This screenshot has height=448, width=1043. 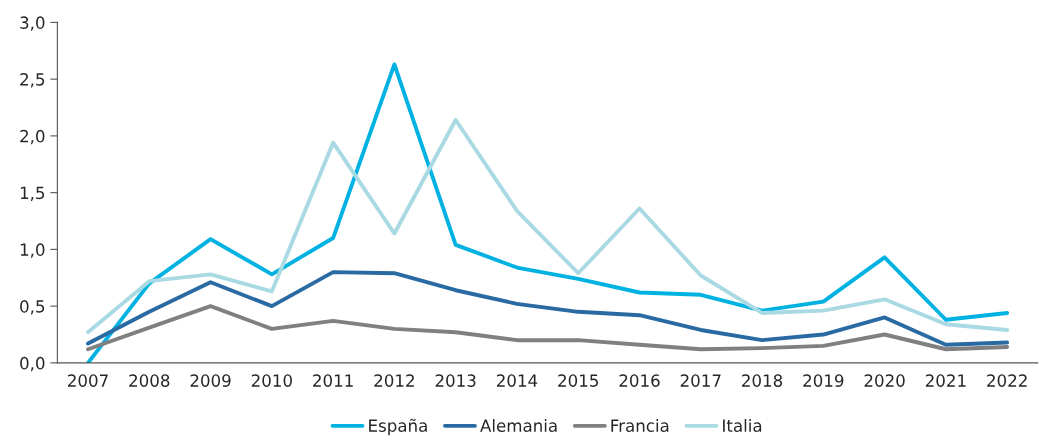 I want to click on x-tick-label: 2007, so click(x=88, y=380).